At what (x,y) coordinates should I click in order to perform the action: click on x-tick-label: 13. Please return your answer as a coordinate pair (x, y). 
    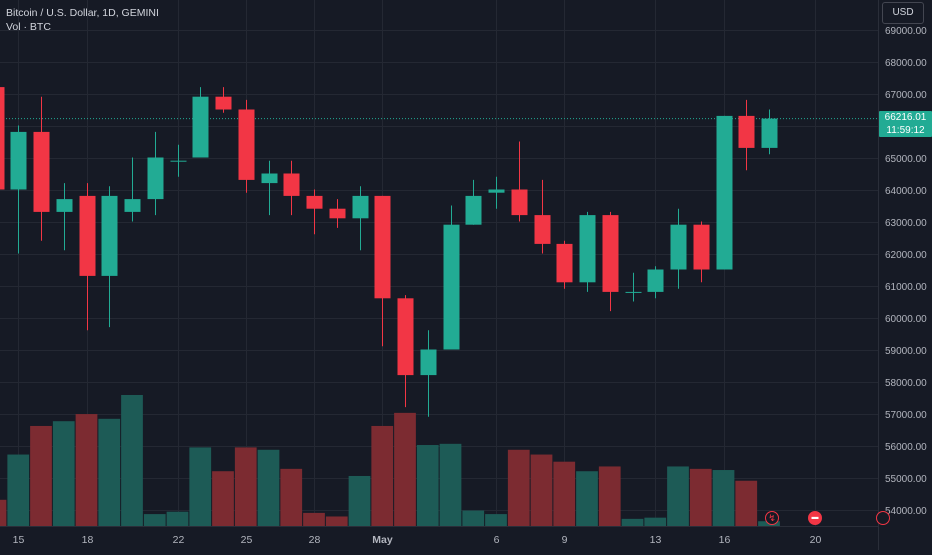
    Looking at the image, I should click on (656, 540).